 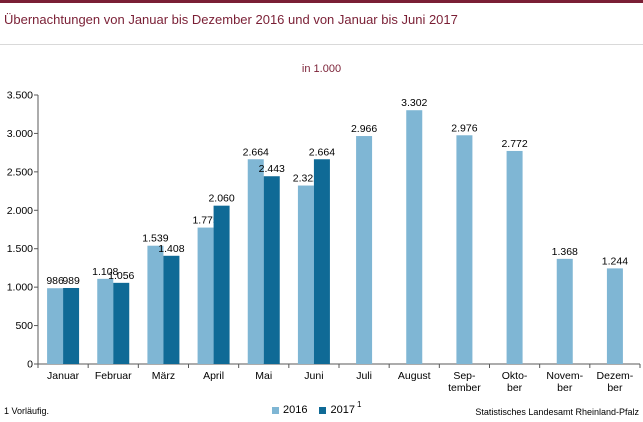 What do you see at coordinates (71, 281) in the screenshot?
I see `data-label-2017: 989` at bounding box center [71, 281].